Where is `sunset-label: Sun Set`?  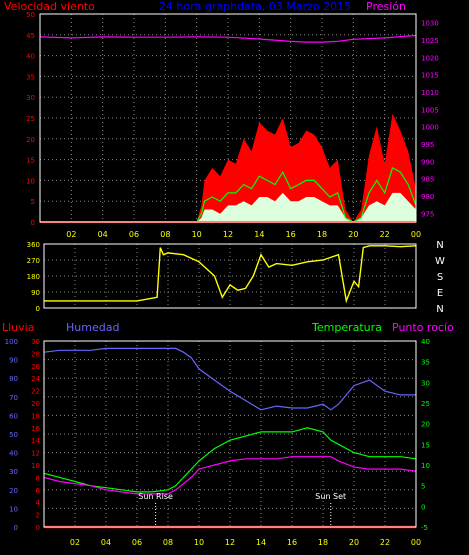 sunset-label: Sun Set is located at coordinates (330, 496).